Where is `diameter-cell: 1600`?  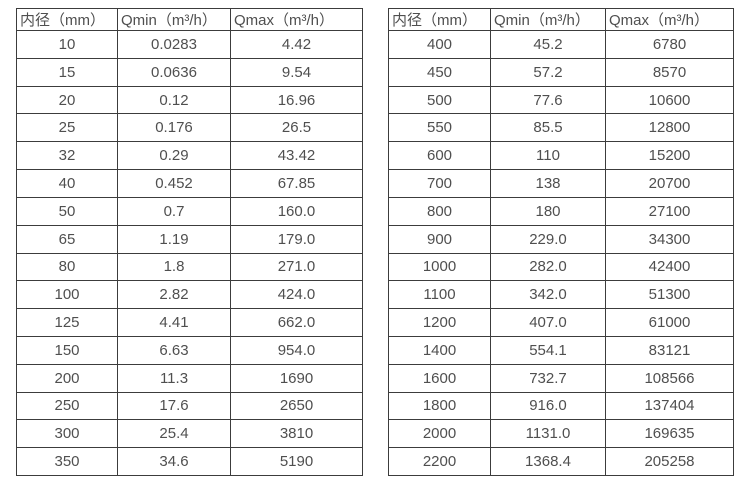 diameter-cell: 1600 is located at coordinates (439, 378).